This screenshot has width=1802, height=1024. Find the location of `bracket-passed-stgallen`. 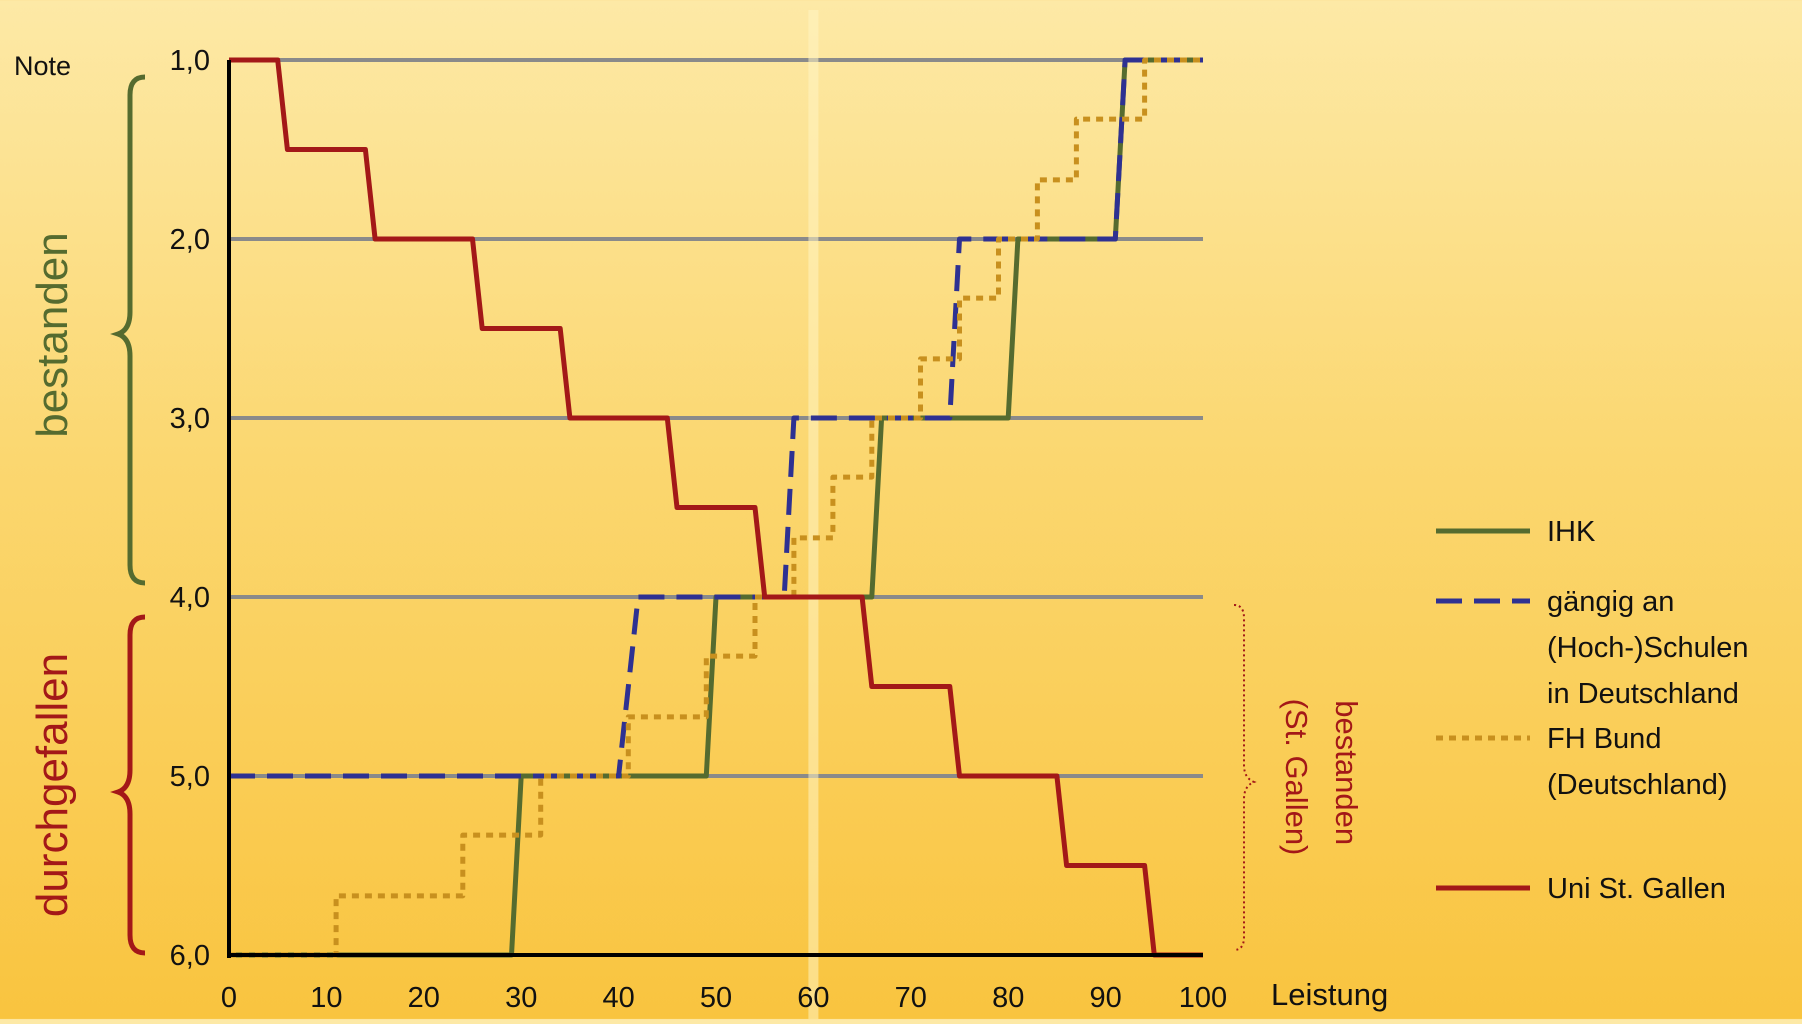

bracket-passed-stgallen is located at coordinates (1245, 777).